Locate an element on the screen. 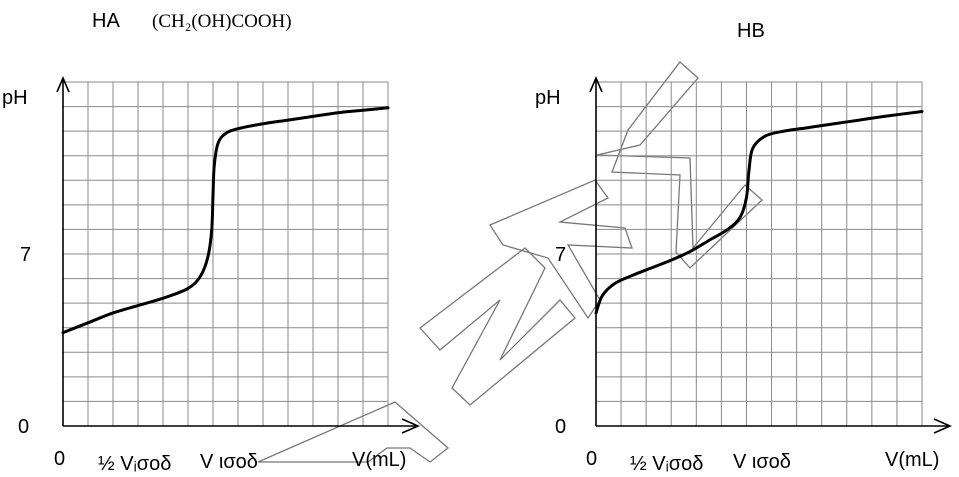  chart-title-ha: HA is located at coordinates (106, 21).